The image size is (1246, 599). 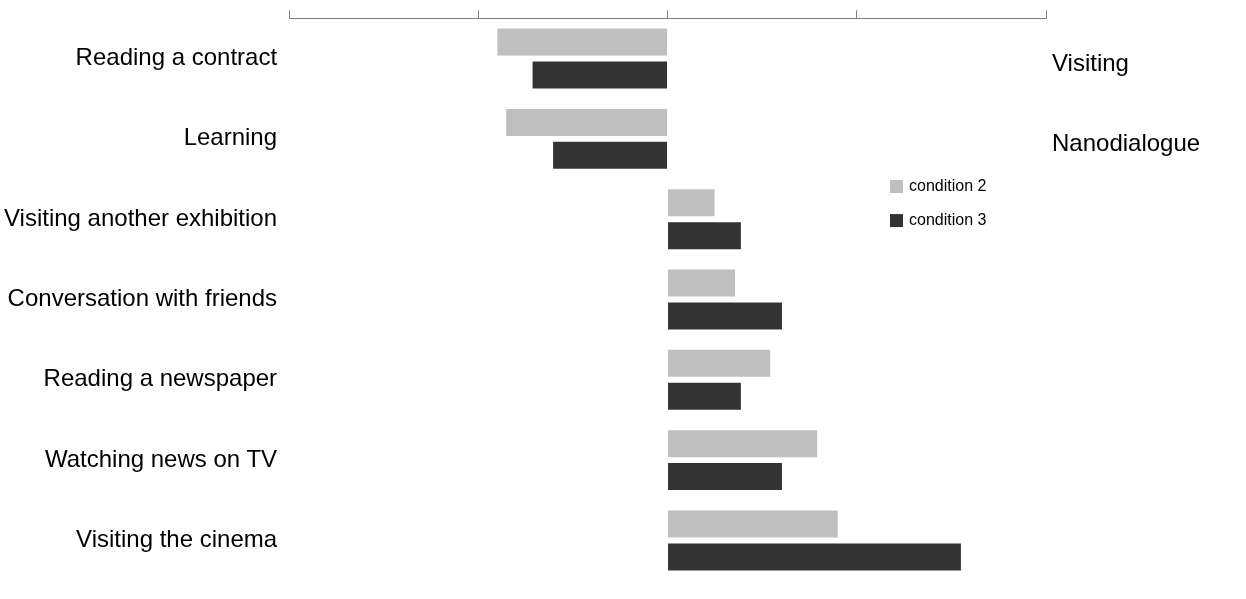 I want to click on legend-label: condition 3, so click(x=948, y=220).